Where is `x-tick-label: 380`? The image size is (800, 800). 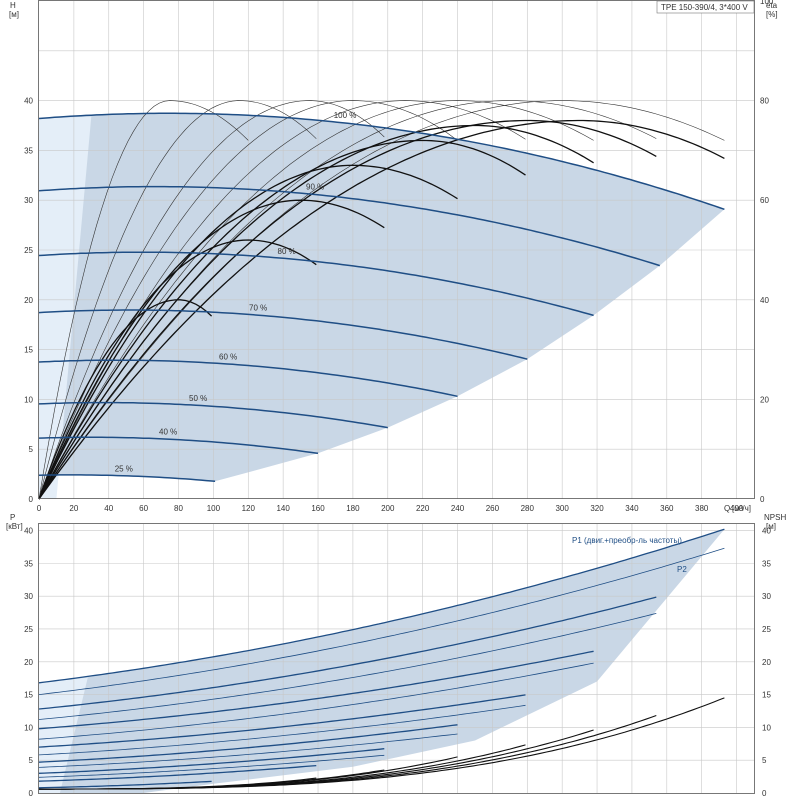 x-tick-label: 380 is located at coordinates (702, 508).